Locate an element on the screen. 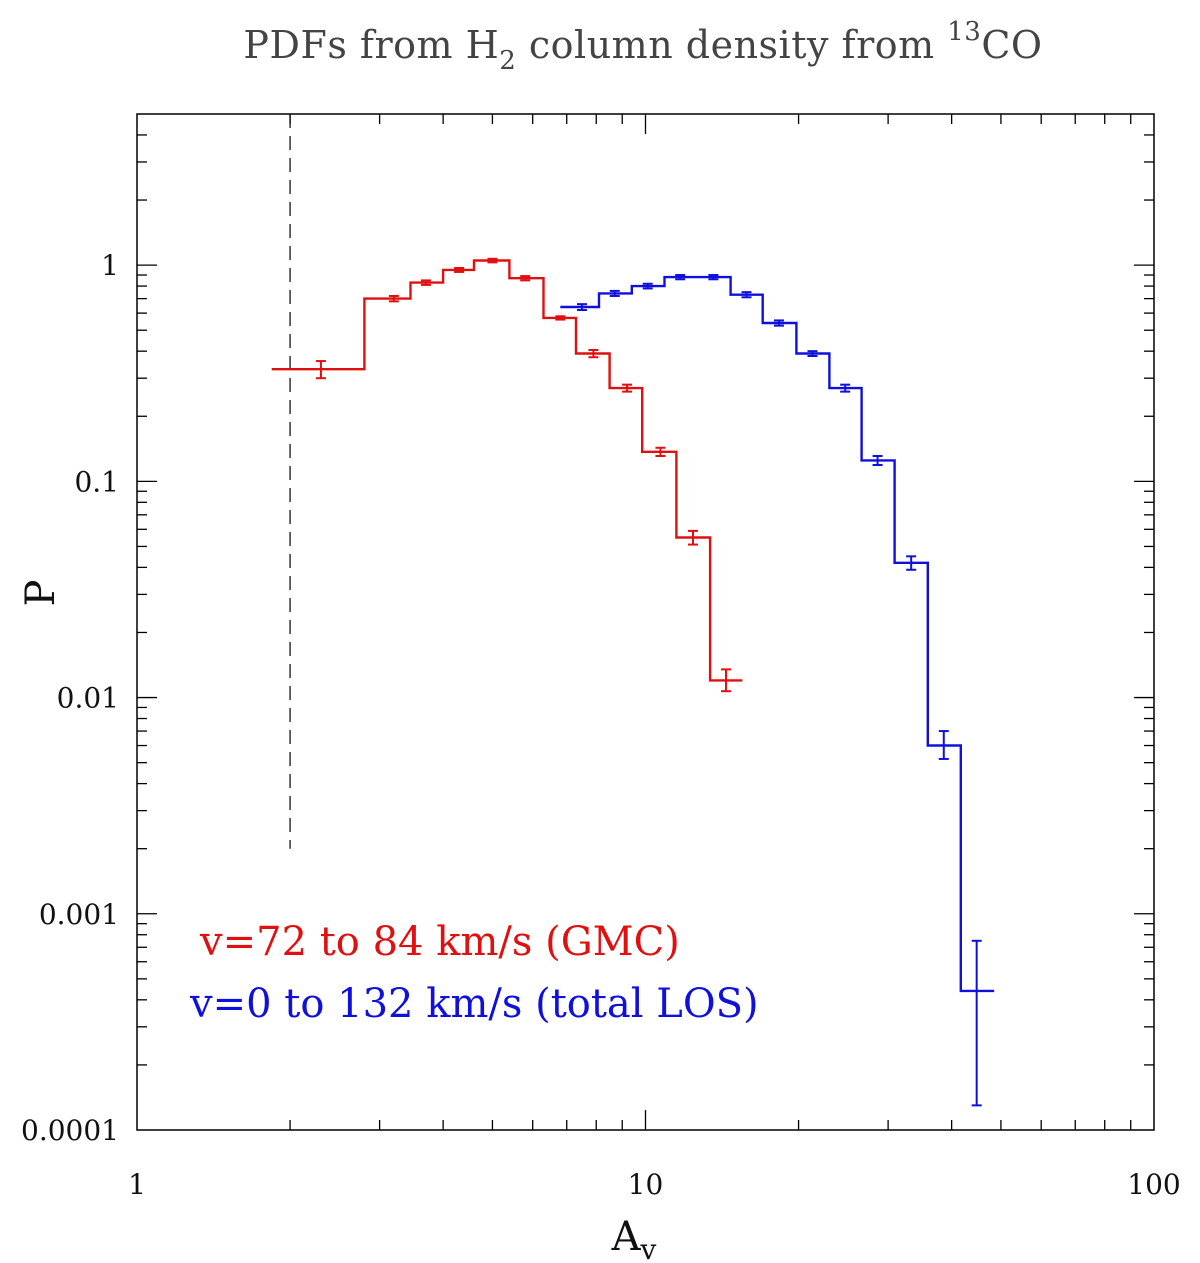 This screenshot has width=1200, height=1263. x-tick-label: 10 is located at coordinates (646, 1184).